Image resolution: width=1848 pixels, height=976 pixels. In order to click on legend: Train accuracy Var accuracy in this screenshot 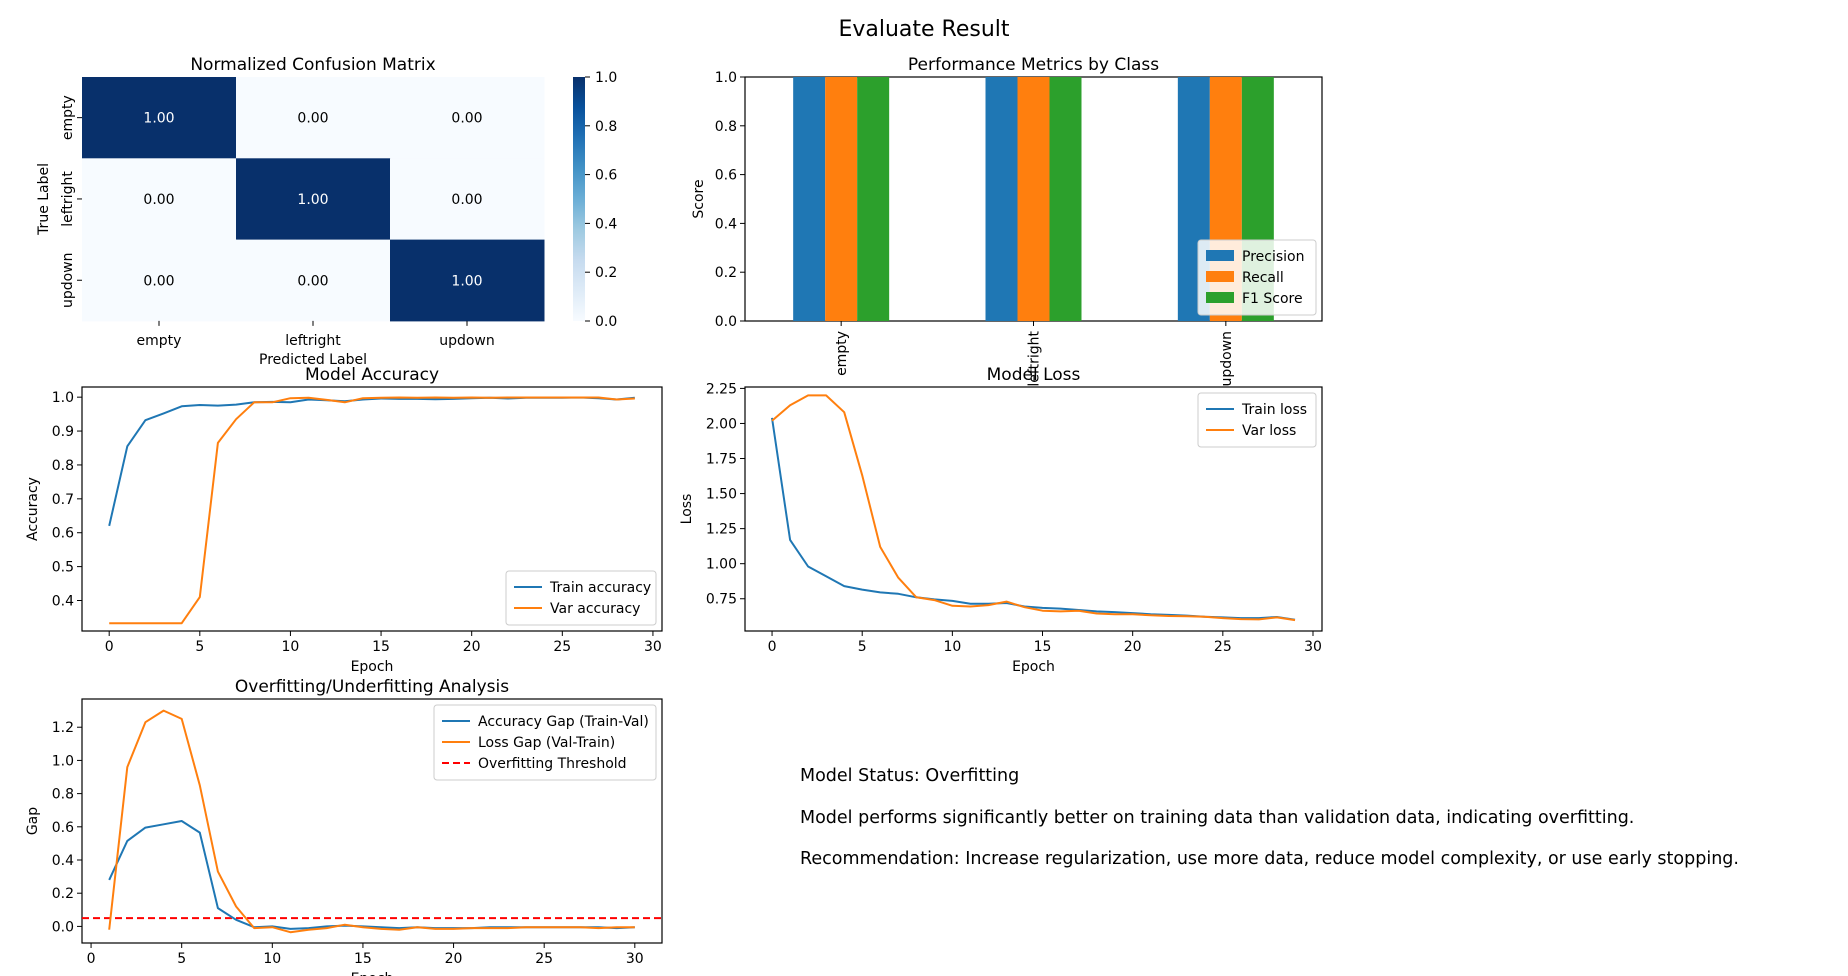, I will do `click(581, 598)`.